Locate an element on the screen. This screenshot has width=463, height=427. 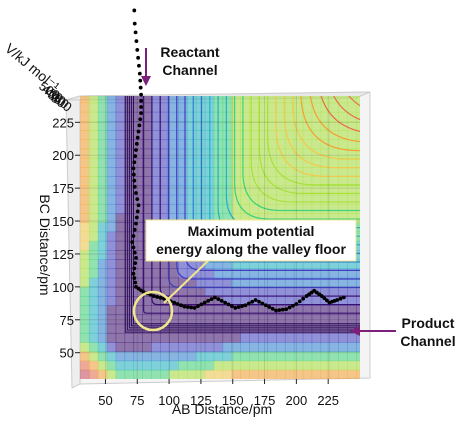
y-tick-label: 50 is located at coordinates (67, 353).